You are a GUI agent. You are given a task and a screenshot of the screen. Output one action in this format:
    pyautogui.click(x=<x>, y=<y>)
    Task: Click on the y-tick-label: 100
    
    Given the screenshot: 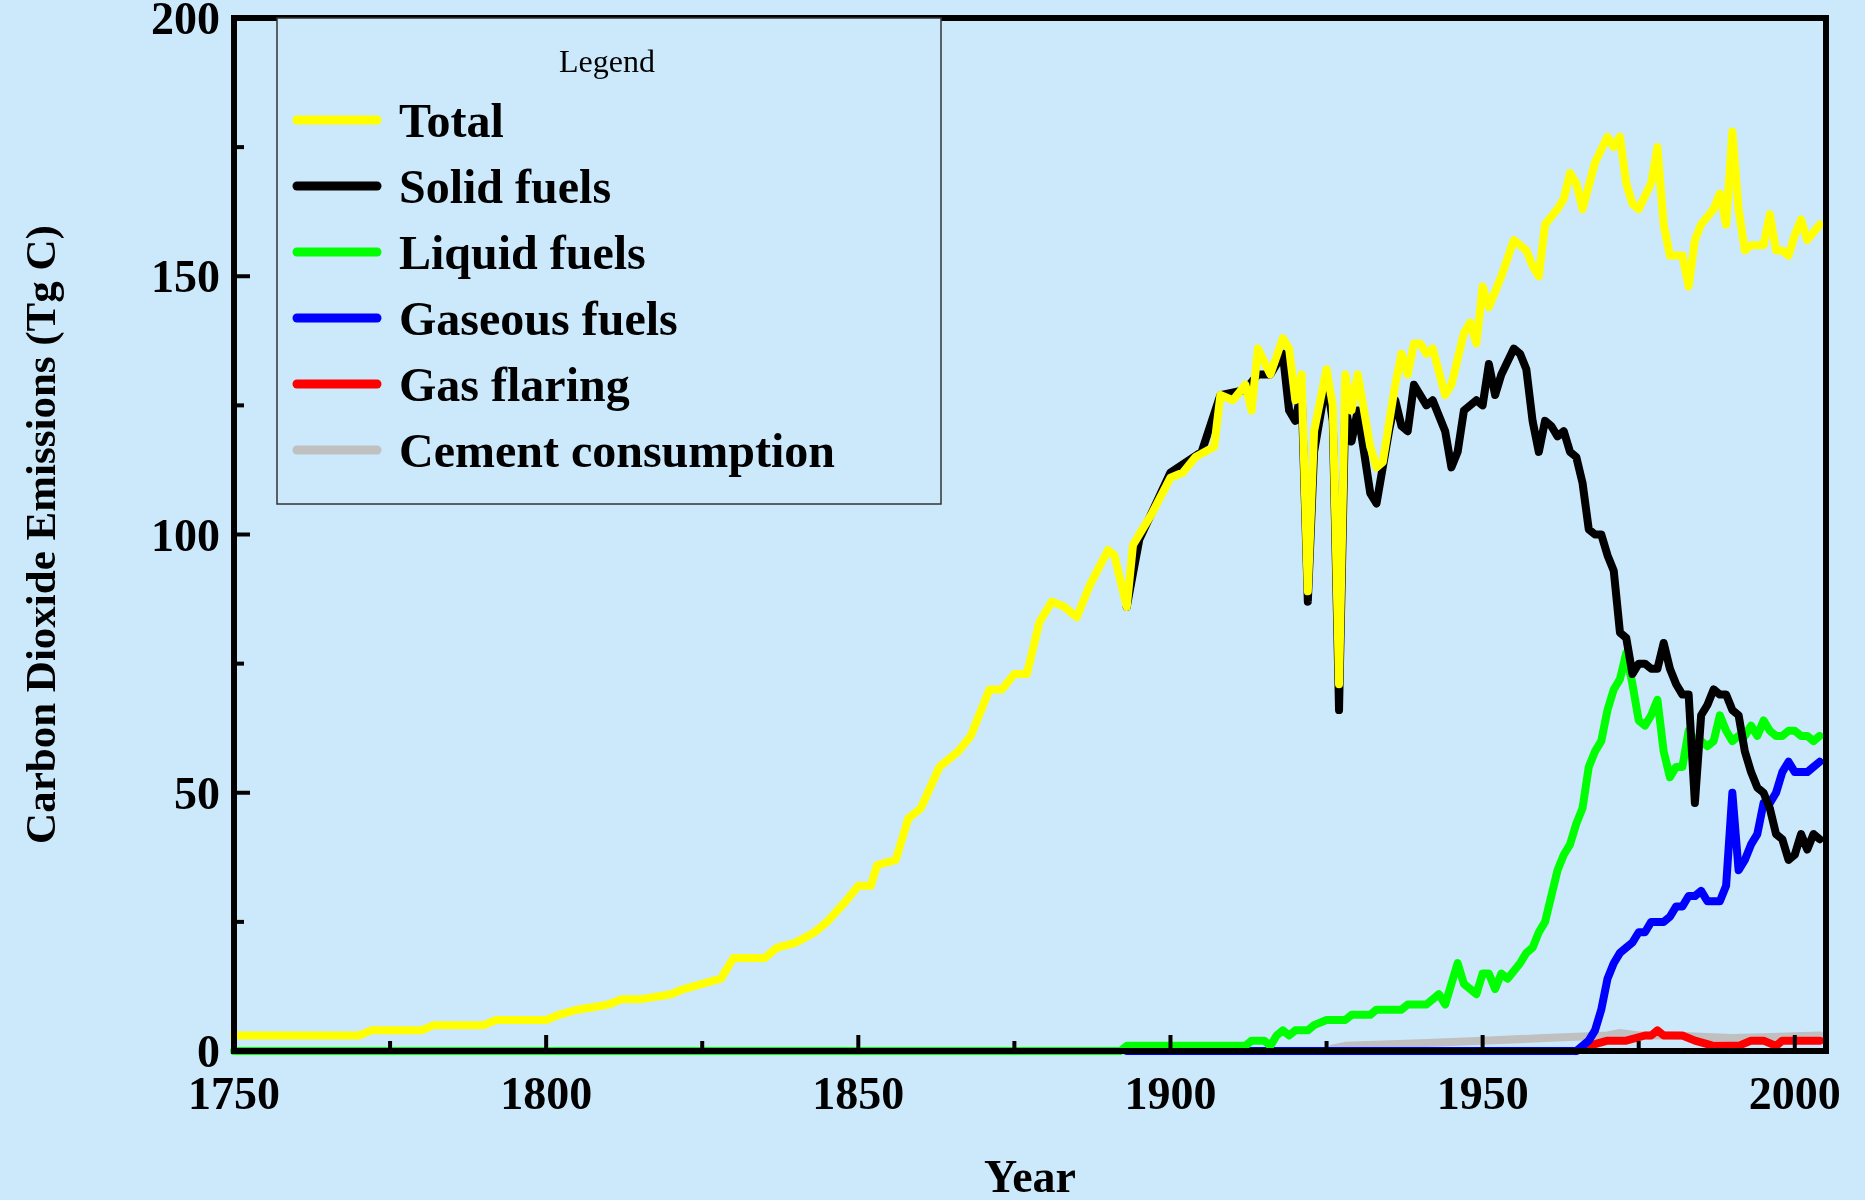 What is the action you would take?
    pyautogui.click(x=185, y=535)
    